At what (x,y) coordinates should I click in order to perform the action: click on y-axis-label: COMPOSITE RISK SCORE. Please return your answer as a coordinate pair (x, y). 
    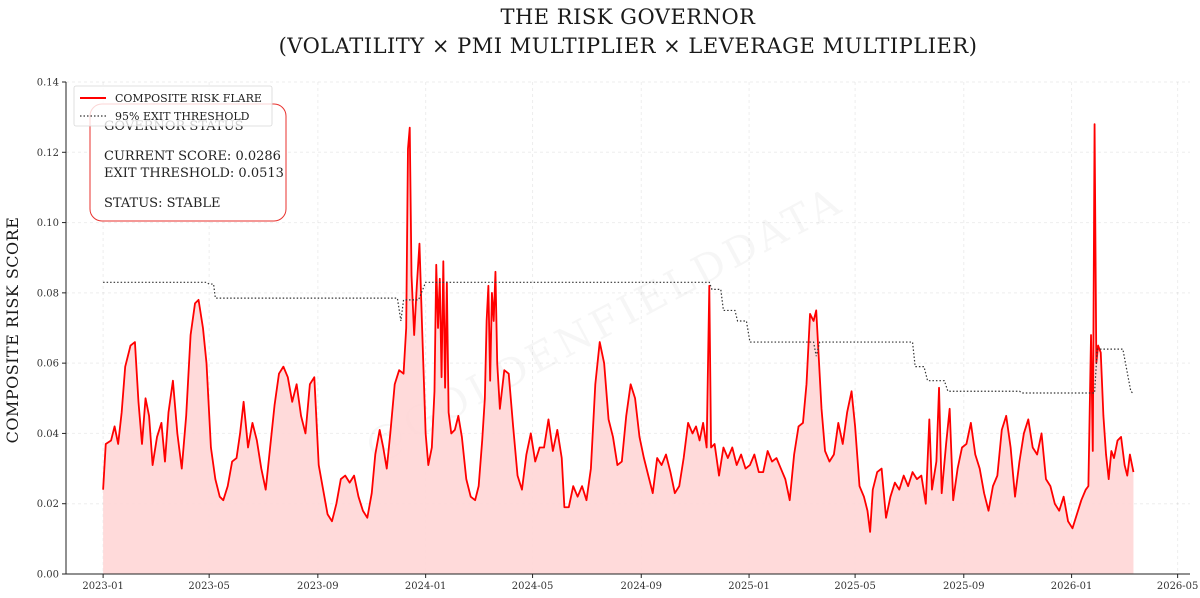
    Looking at the image, I should click on (12, 330).